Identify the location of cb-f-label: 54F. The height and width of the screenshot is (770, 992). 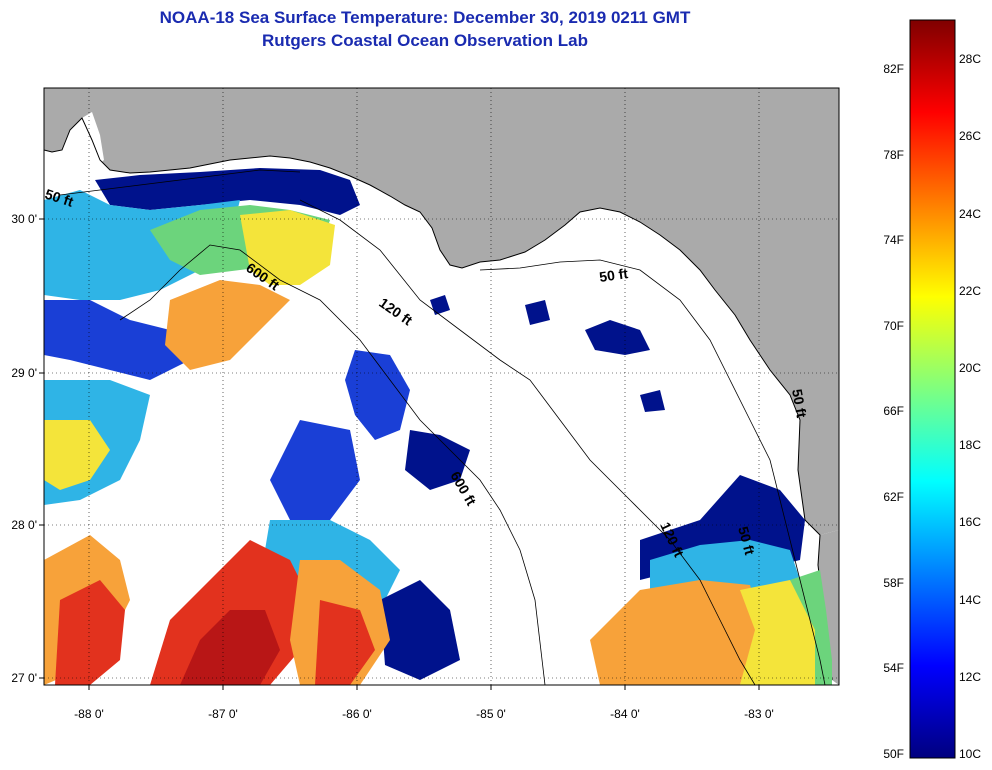
(893, 668).